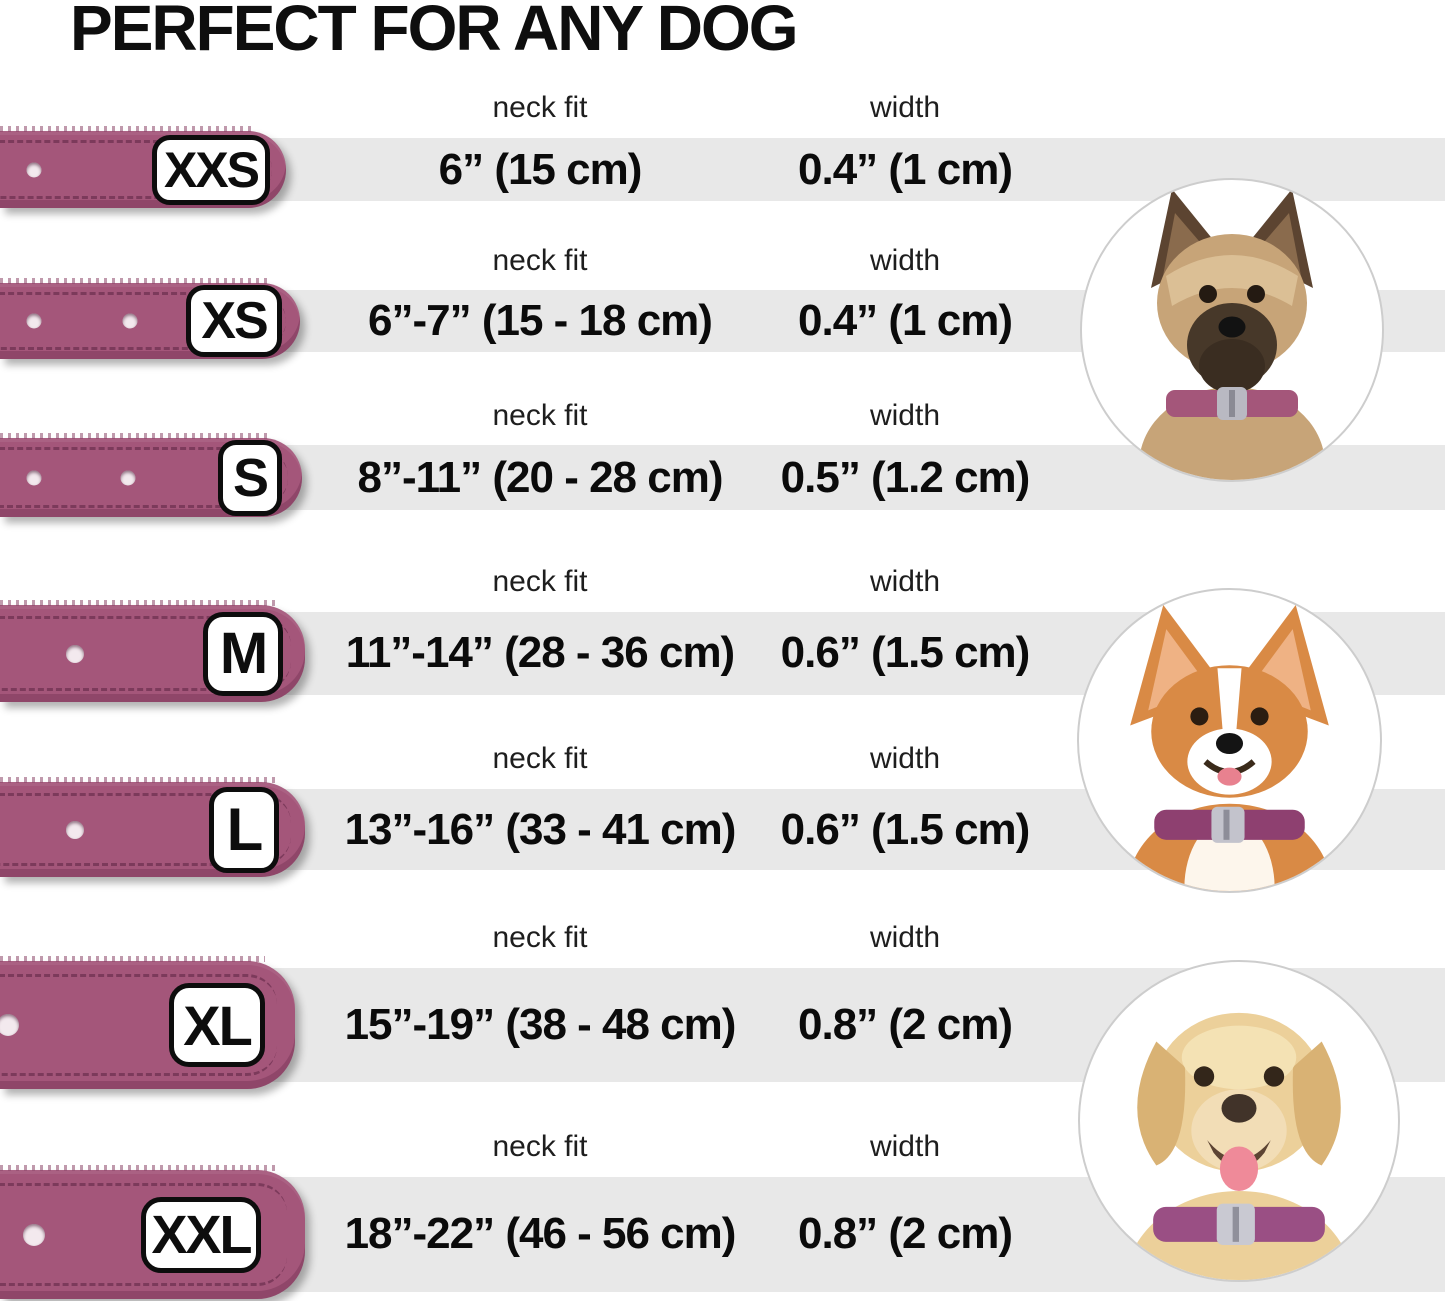 The height and width of the screenshot is (1301, 1445). What do you see at coordinates (1229, 748) in the screenshot?
I see `corgi-dog-icon` at bounding box center [1229, 748].